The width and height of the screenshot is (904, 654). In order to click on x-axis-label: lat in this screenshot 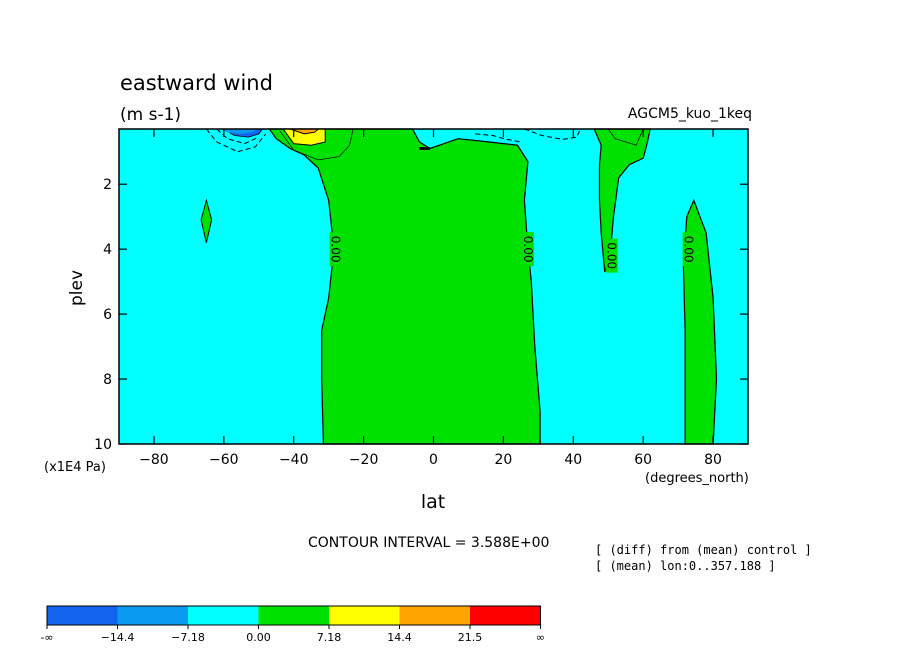, I will do `click(433, 502)`.